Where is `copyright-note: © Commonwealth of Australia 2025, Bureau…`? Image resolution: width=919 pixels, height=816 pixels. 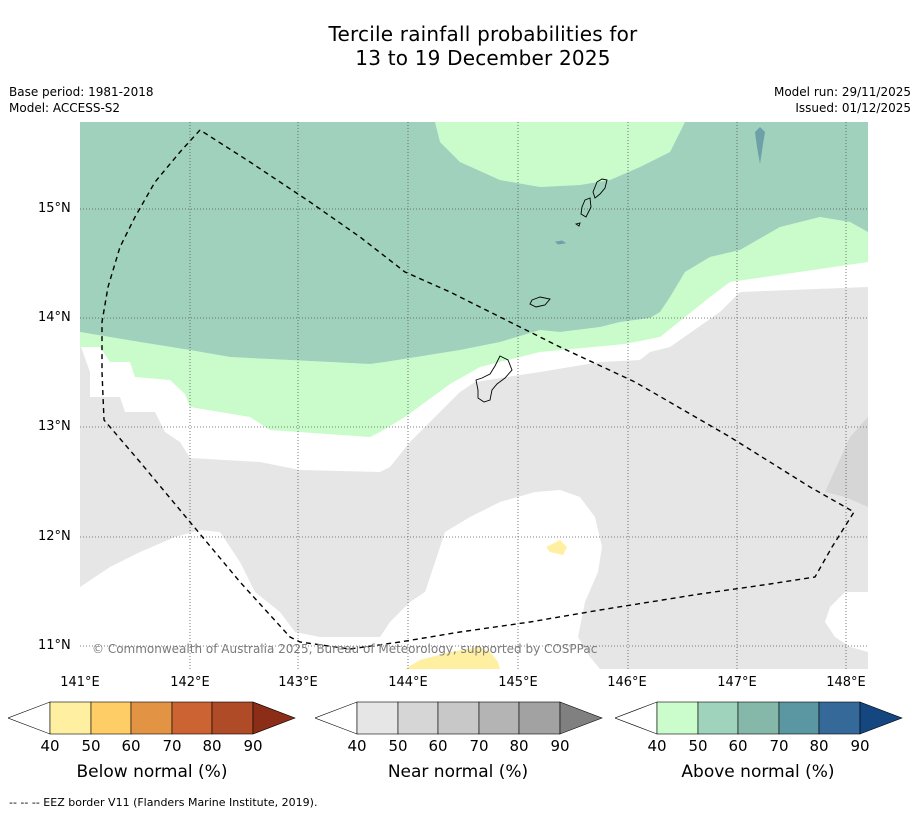
copyright-note: © Commonwealth of Australia 2025, Bureau… is located at coordinates (345, 649).